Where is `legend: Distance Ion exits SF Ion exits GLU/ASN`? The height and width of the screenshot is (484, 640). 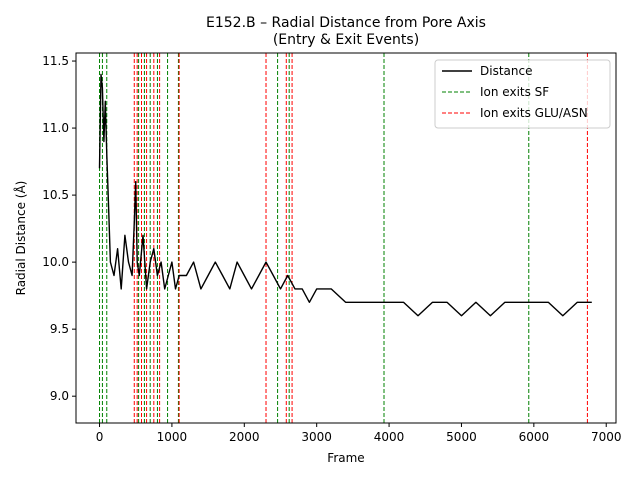 legend: Distance Ion exits SF Ion exits GLU/ASN is located at coordinates (522, 94).